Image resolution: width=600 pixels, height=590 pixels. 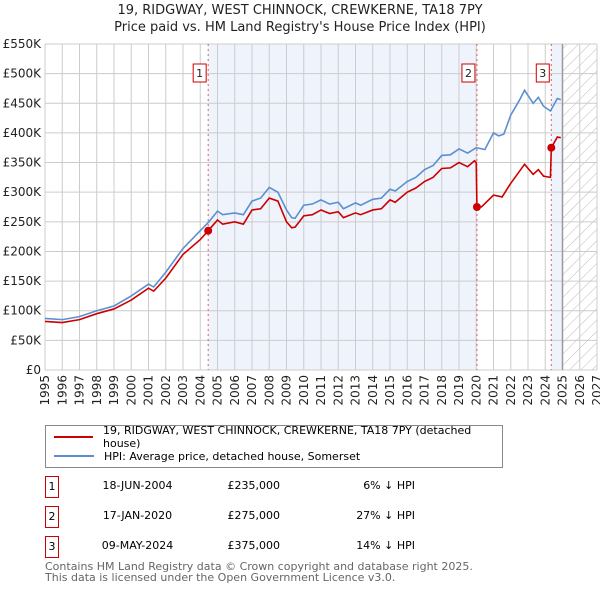 I want to click on transaction-number: 3, so click(x=52, y=547).